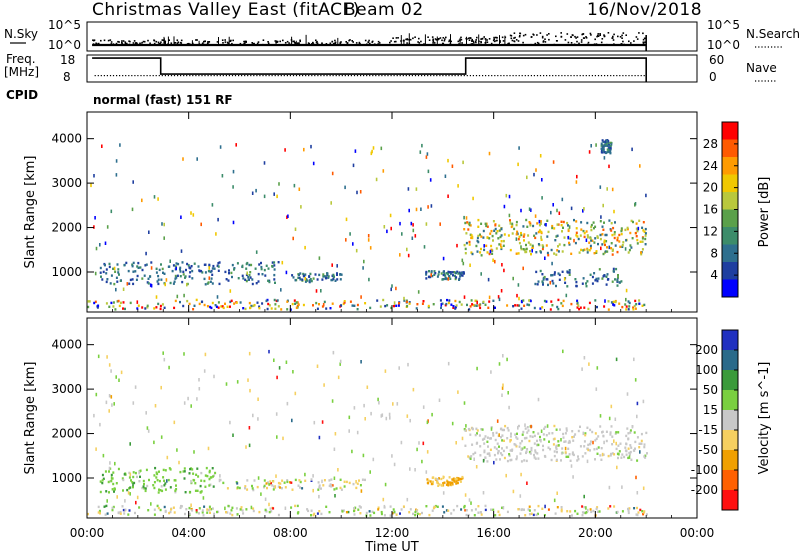 This screenshot has width=800, height=554. What do you see at coordinates (22, 95) in the screenshot?
I see `cpid-label: CPID` at bounding box center [22, 95].